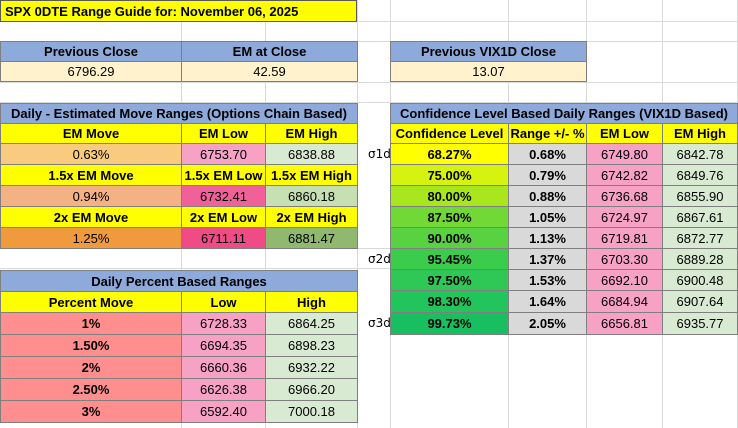 This screenshot has height=428, width=738. I want to click on conf-range-value: 1.13%, so click(547, 238).